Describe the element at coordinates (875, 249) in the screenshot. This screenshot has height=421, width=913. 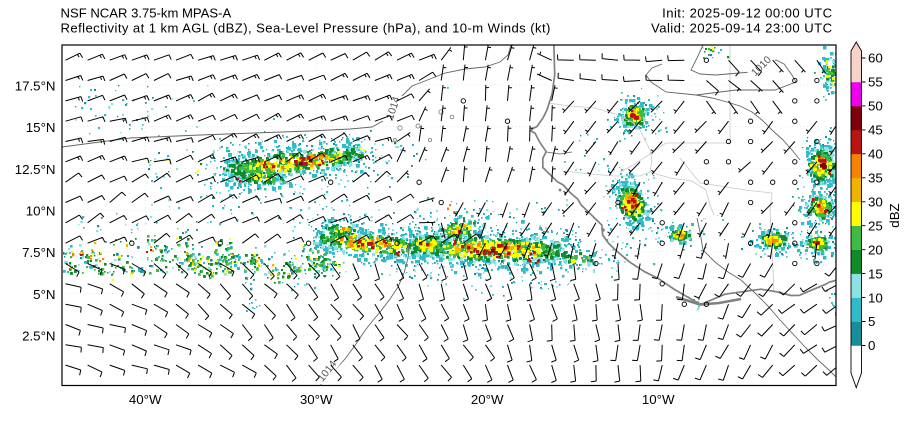
I see `svg-text: 20` at that location.